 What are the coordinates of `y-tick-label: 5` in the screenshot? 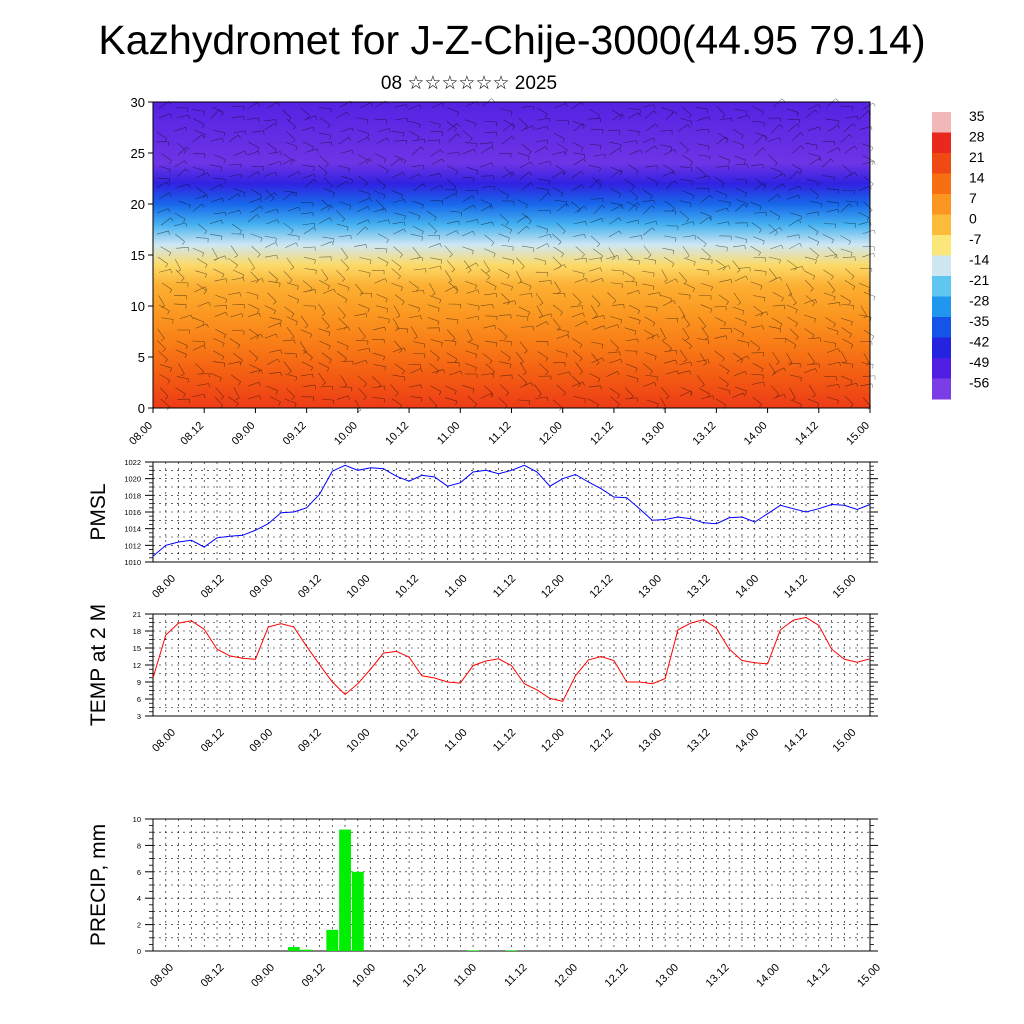 It's located at (141, 357).